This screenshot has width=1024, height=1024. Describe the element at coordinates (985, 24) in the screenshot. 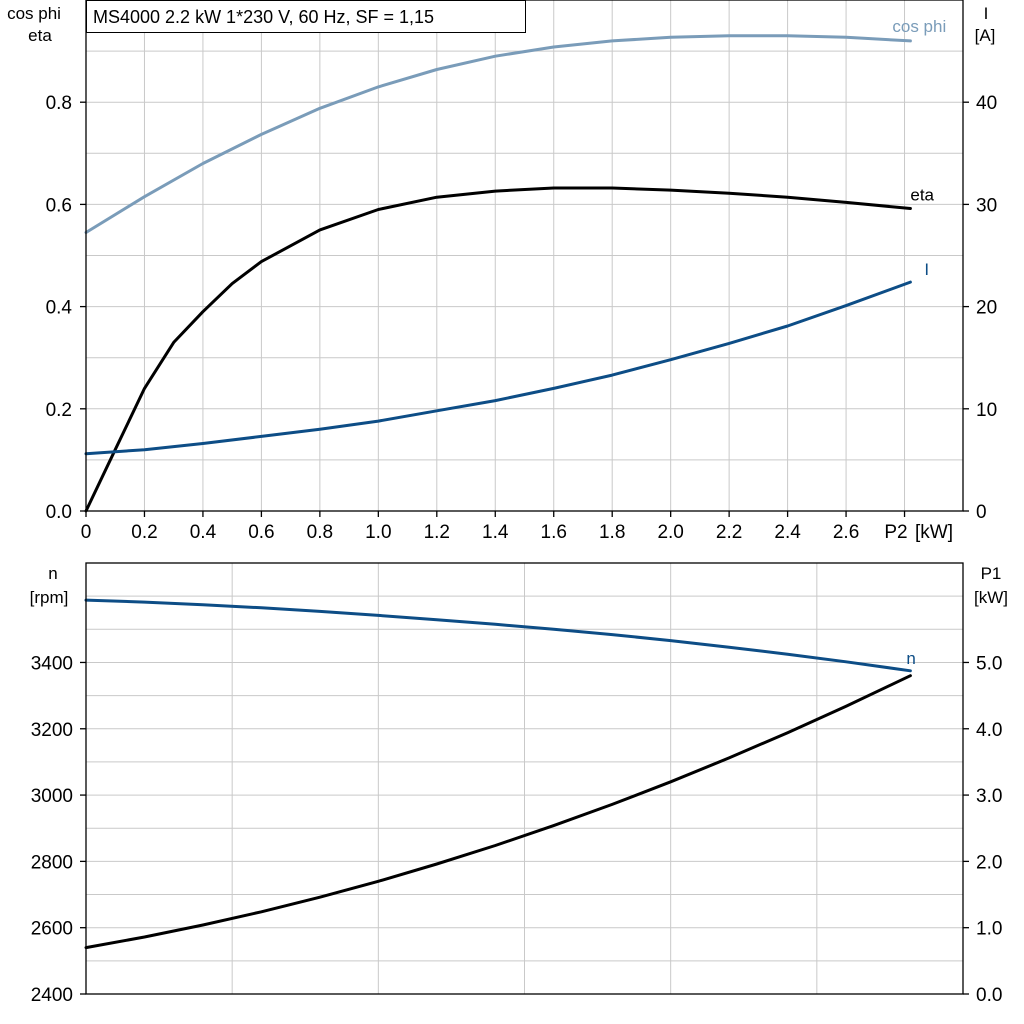

I see `top-right-axis-label: I [A]` at that location.